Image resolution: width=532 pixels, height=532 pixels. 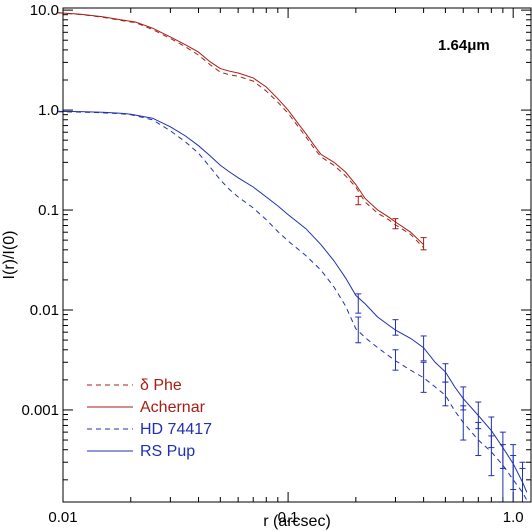 I want to click on y-tick-labels: 10.0 1.0 0.1 0.01 0.001, so click(x=40, y=210).